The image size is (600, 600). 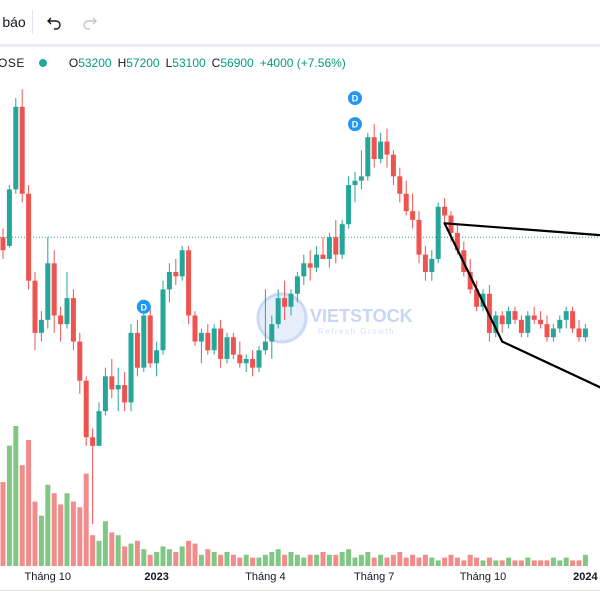 I want to click on open-label: O, so click(x=73, y=63).